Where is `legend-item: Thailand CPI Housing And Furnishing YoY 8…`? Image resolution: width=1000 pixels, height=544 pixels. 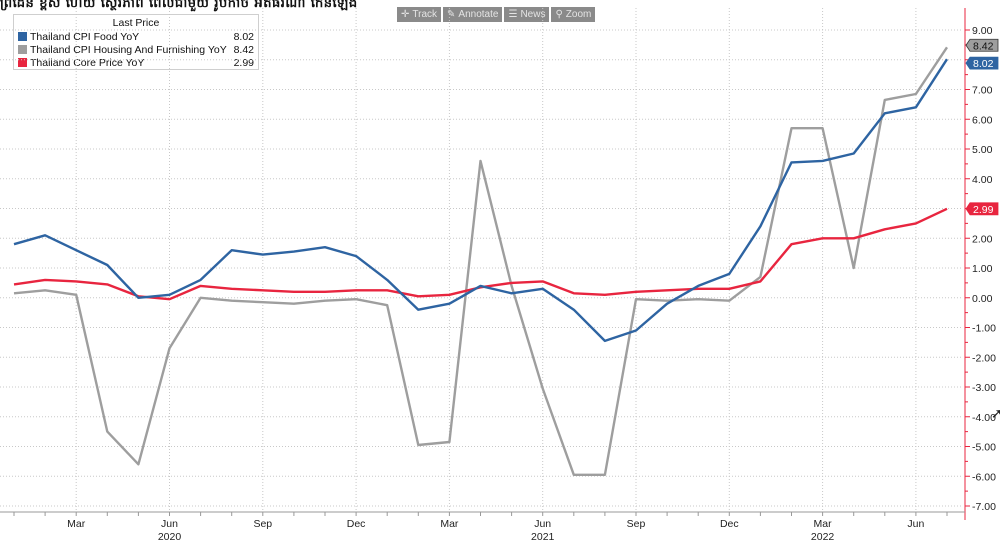
legend-item: Thailand CPI Housing And Furnishing YoY 8… is located at coordinates (136, 49).